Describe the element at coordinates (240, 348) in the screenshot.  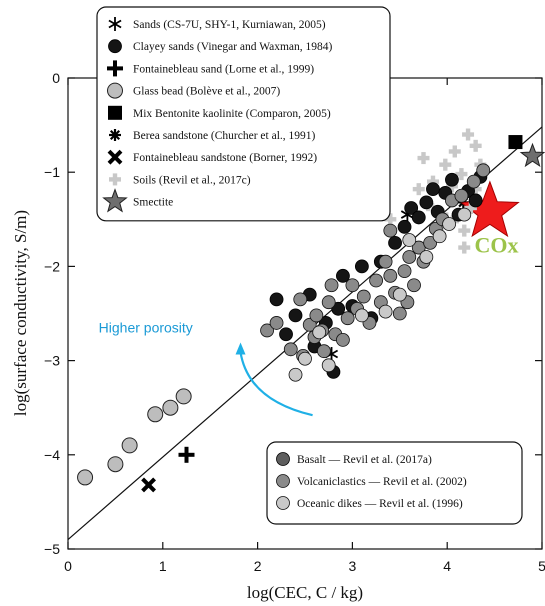
I see `porosity-arrow-head` at that location.